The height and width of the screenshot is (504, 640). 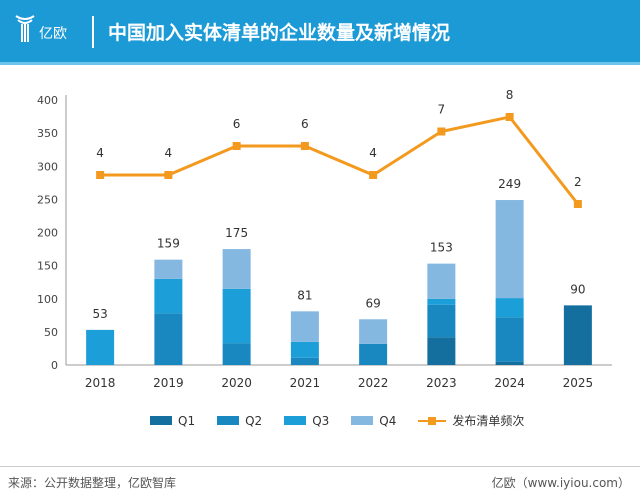 What do you see at coordinates (577, 335) in the screenshot?
I see `bar-q1-2025` at bounding box center [577, 335].